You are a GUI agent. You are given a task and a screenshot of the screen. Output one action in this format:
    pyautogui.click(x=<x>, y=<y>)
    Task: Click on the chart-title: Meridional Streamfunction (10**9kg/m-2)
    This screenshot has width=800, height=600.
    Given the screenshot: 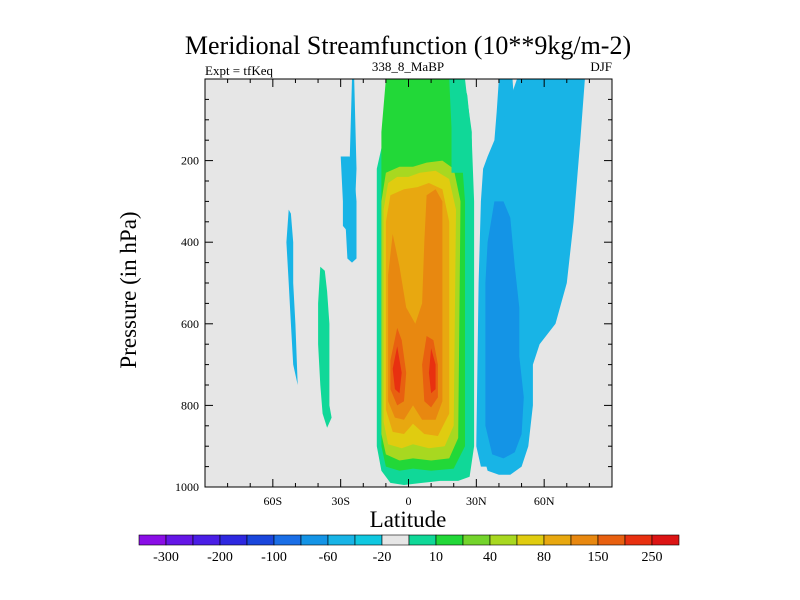 What is the action you would take?
    pyautogui.click(x=408, y=45)
    